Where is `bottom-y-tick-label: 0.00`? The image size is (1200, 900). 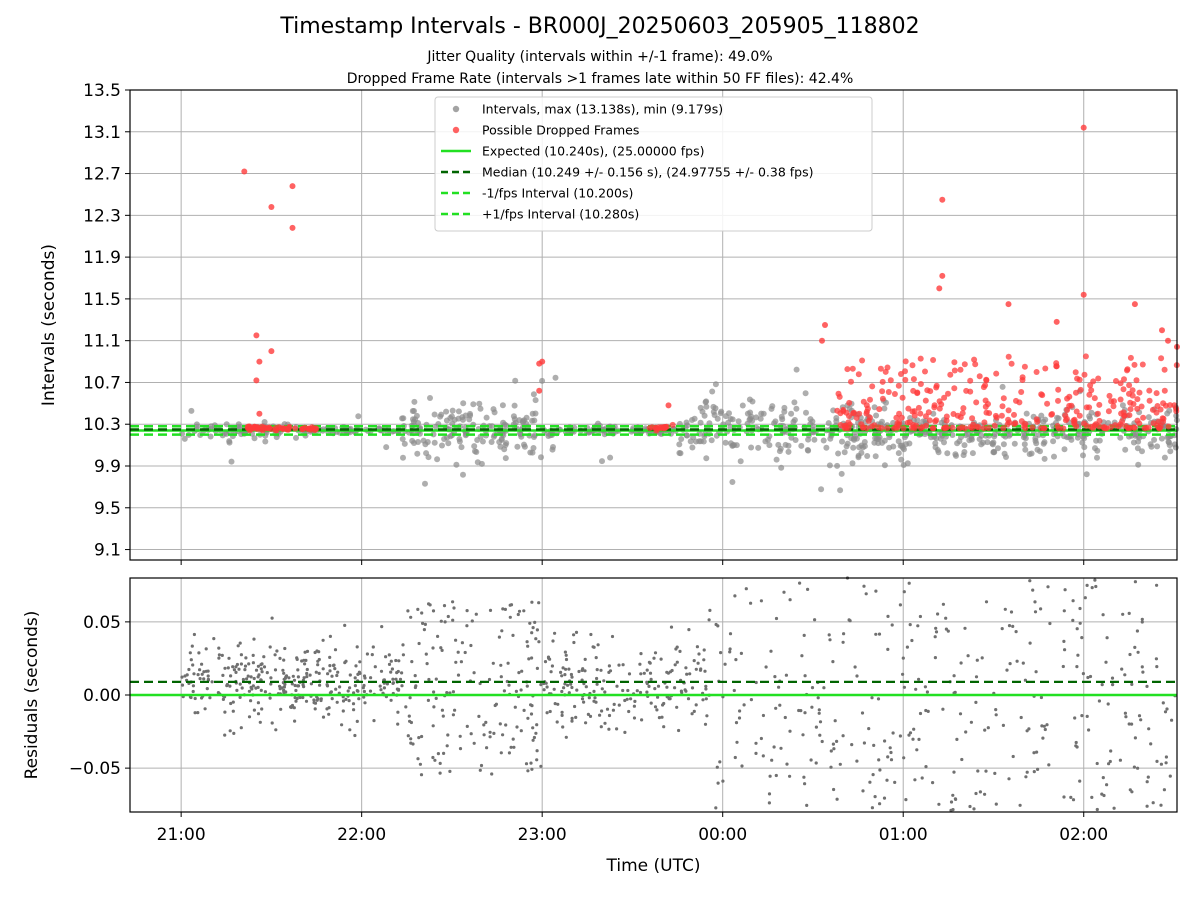 bottom-y-tick-label: 0.00 is located at coordinates (102, 696).